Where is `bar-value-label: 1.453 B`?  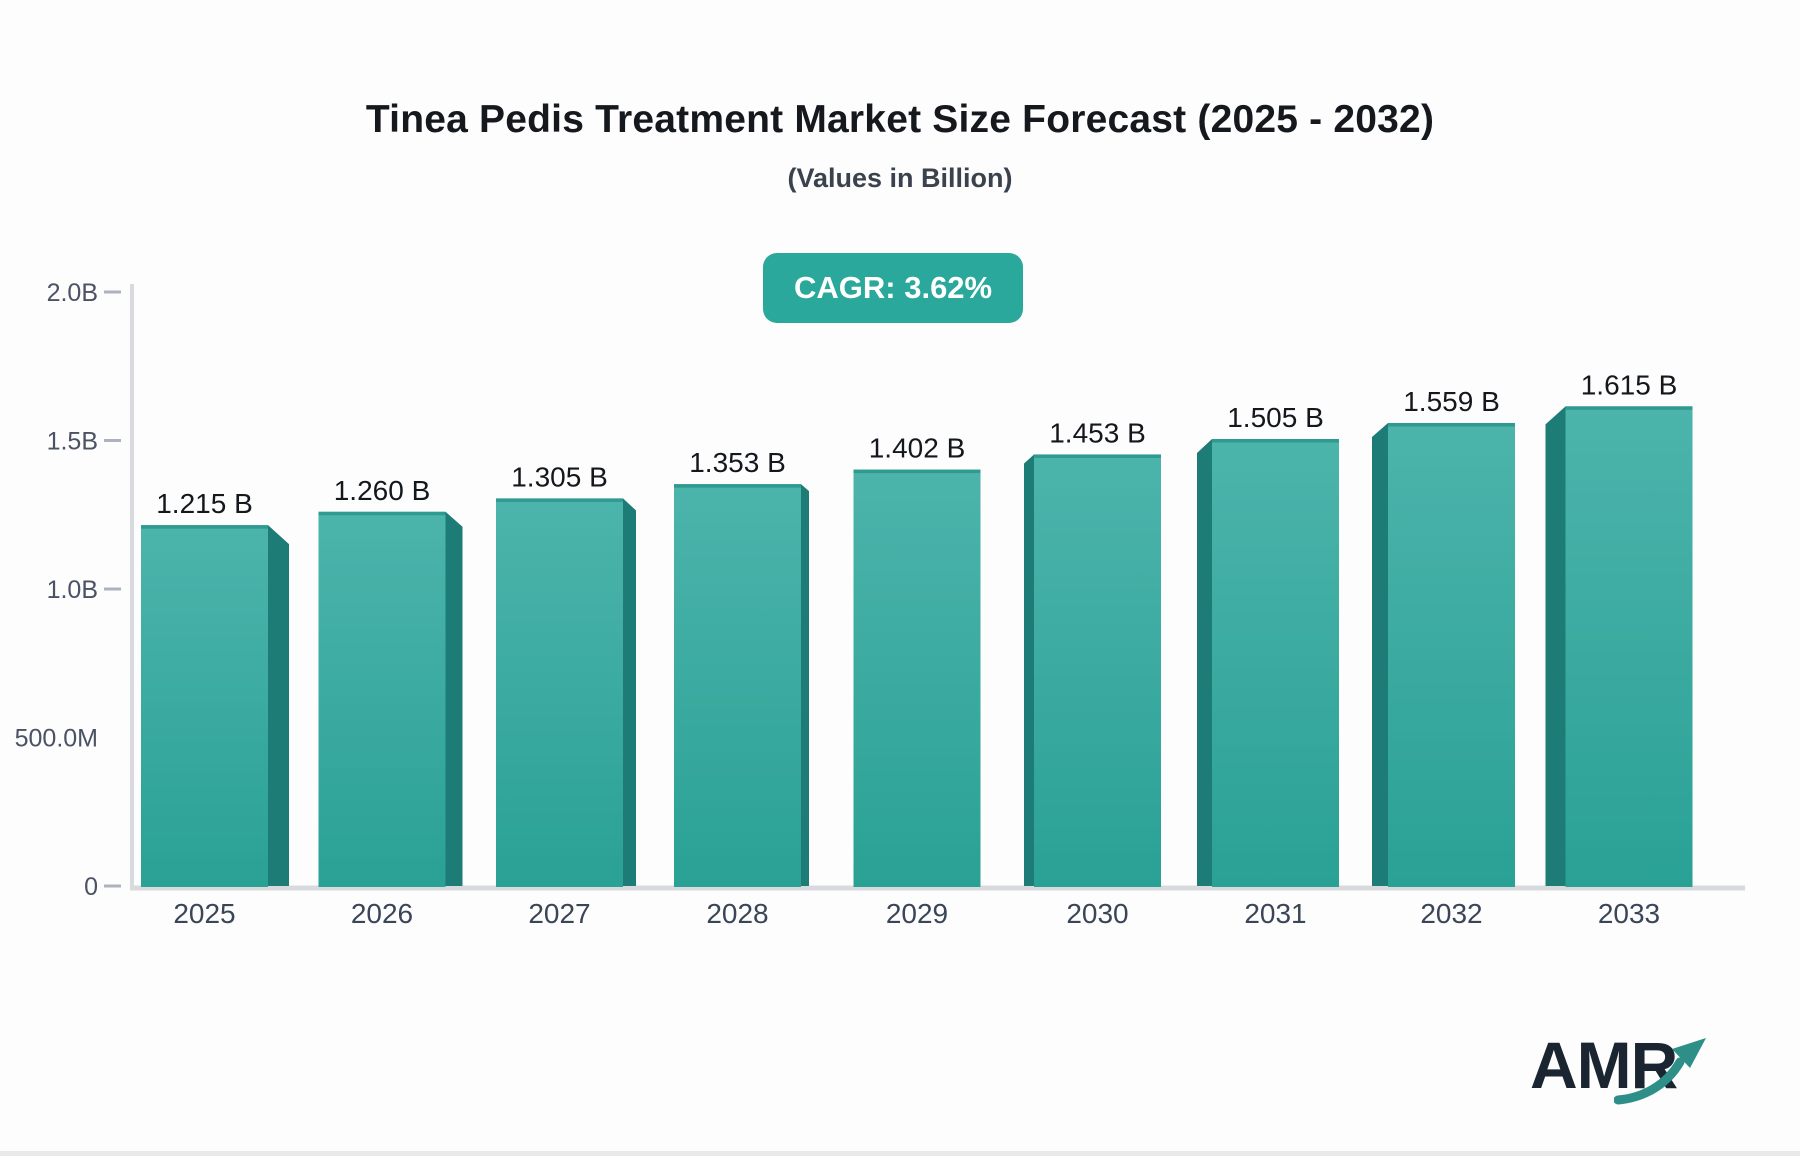 bar-value-label: 1.453 B is located at coordinates (1097, 432).